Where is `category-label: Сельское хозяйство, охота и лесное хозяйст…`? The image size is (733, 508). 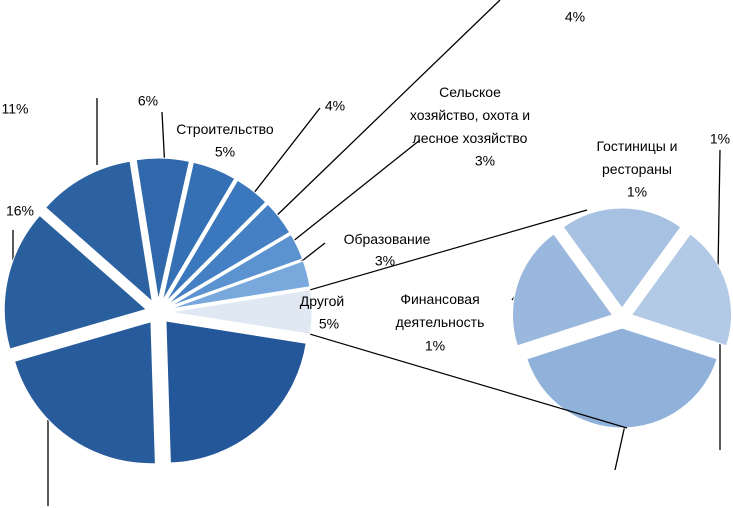
category-label: Сельское хозяйство, охота и лесное хозяйст… is located at coordinates (470, 115).